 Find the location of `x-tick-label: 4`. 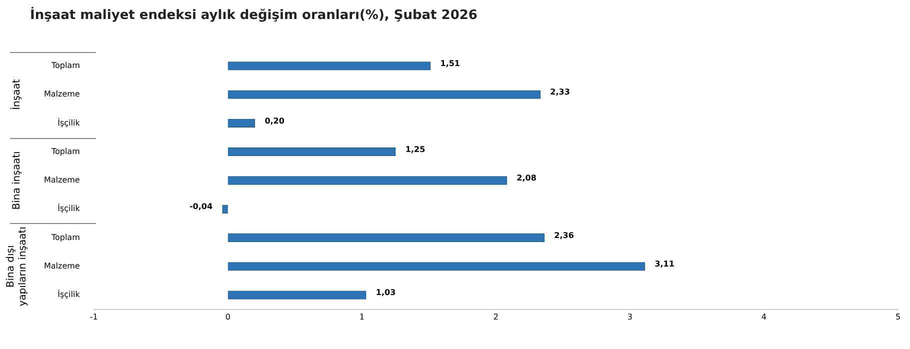

x-tick-label: 4 is located at coordinates (764, 317).